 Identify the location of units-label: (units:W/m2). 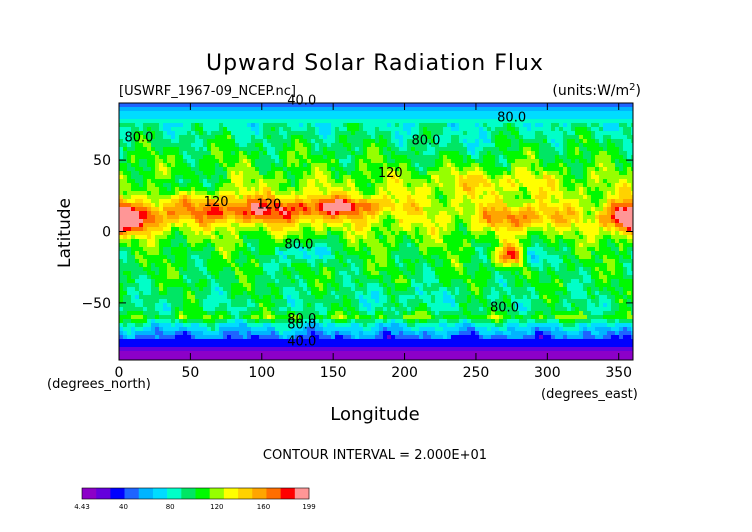
(596, 90).